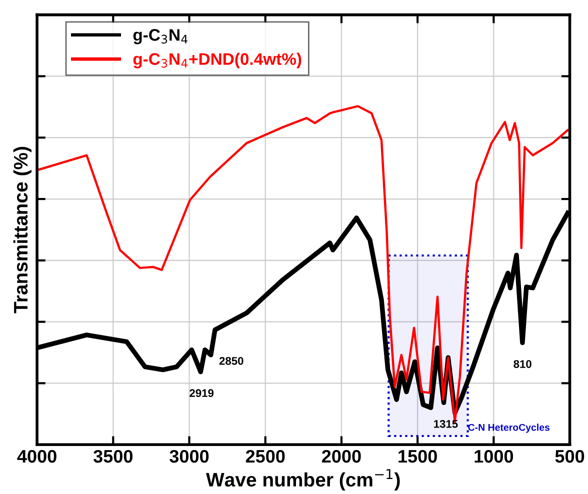 This screenshot has width=588, height=494. I want to click on annotation: 1315, so click(446, 424).